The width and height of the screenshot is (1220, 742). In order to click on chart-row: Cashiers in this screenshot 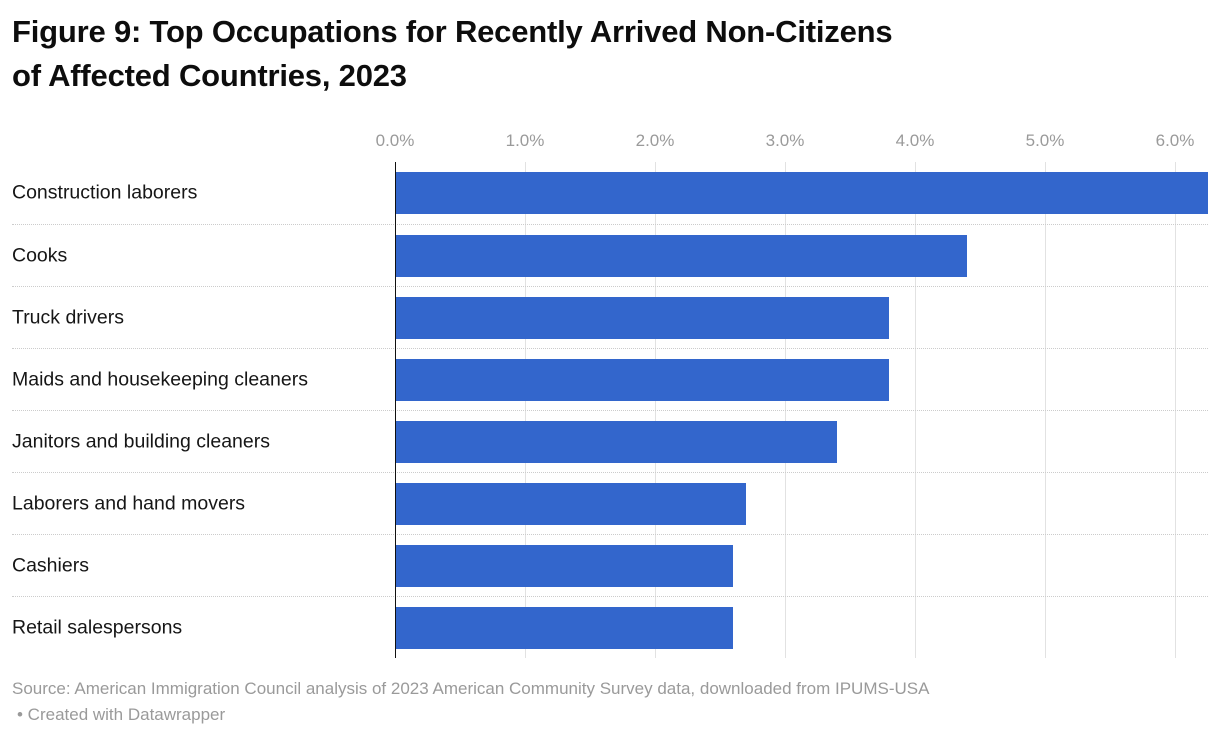, I will do `click(610, 565)`.